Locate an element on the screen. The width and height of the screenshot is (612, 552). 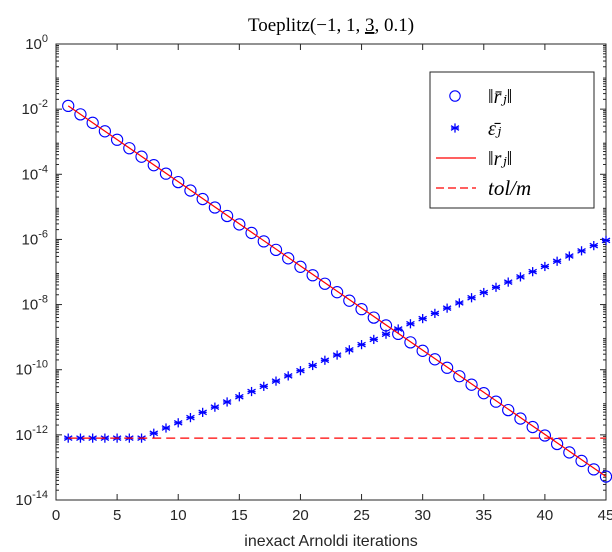
x-tick-label: 30 is located at coordinates (422, 515).